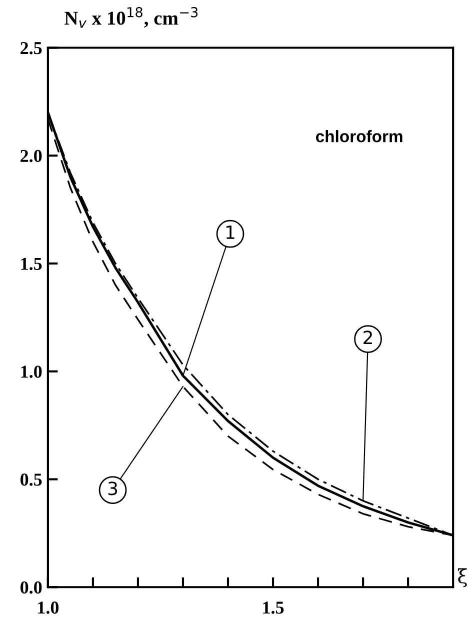 The height and width of the screenshot is (620, 470). I want to click on y-tick-label: 0.0, so click(31, 587).